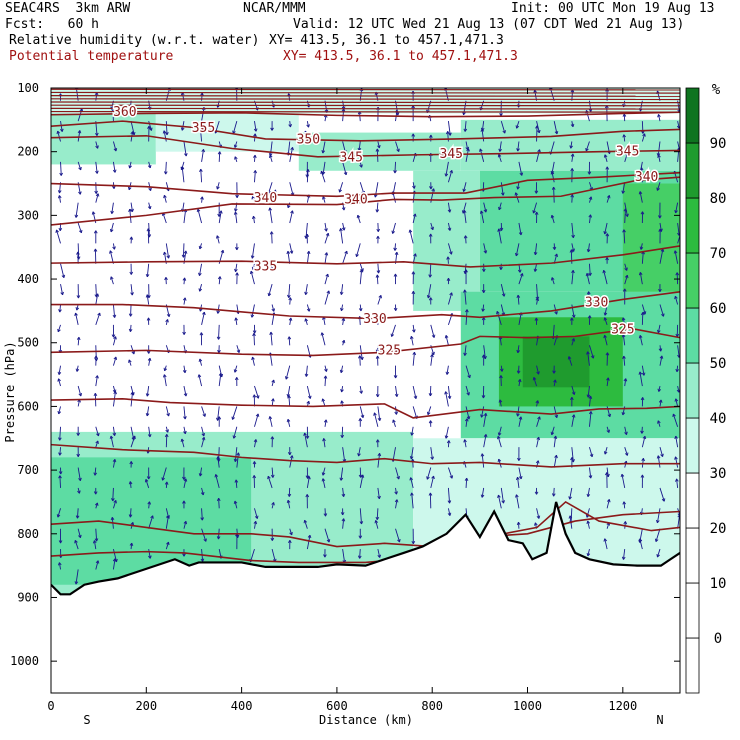 This screenshot has height=740, width=740. What do you see at coordinates (718, 584) in the screenshot?
I see `colorbar-tick-1: 10` at bounding box center [718, 584].